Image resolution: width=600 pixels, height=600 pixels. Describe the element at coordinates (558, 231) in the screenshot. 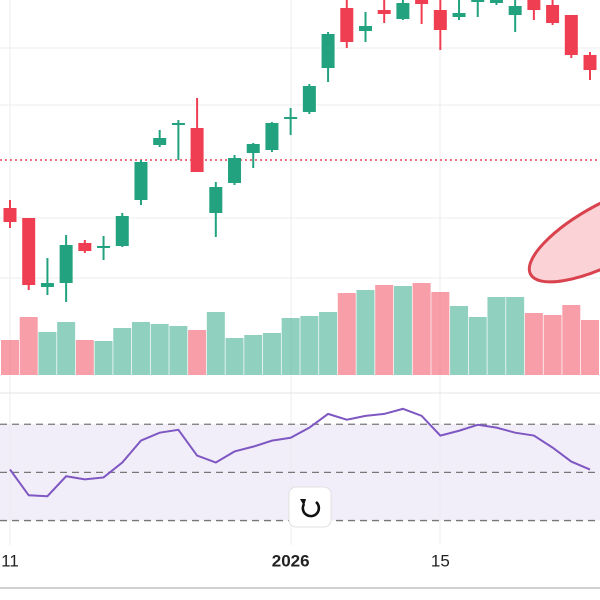

I see `drawing-annotation` at that location.